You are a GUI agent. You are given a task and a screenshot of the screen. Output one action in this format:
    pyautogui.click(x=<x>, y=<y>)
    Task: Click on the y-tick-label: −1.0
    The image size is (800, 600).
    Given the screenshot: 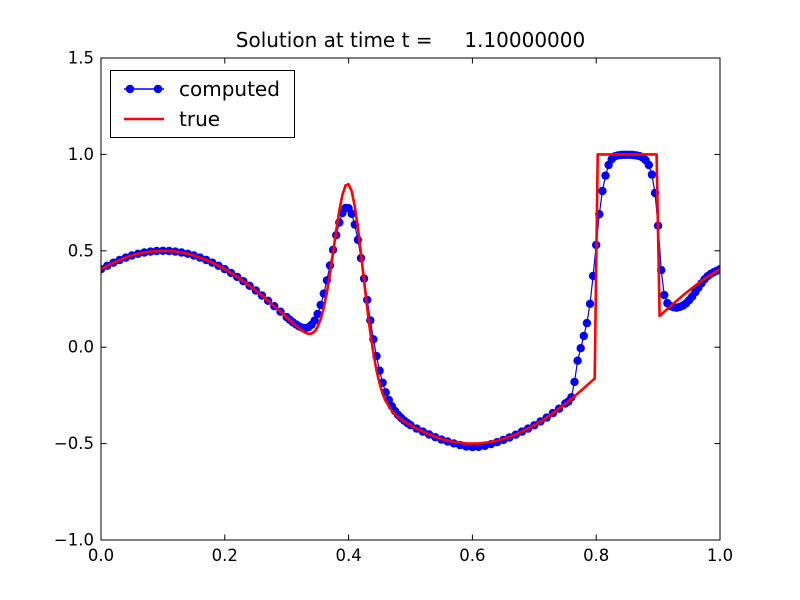 What is the action you would take?
    pyautogui.click(x=74, y=540)
    